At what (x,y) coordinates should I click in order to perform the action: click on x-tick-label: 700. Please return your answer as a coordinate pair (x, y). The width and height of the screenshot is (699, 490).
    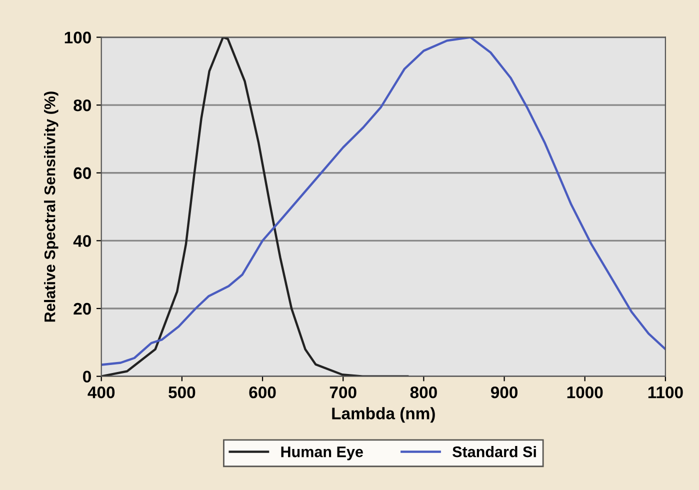
    Looking at the image, I should click on (343, 392).